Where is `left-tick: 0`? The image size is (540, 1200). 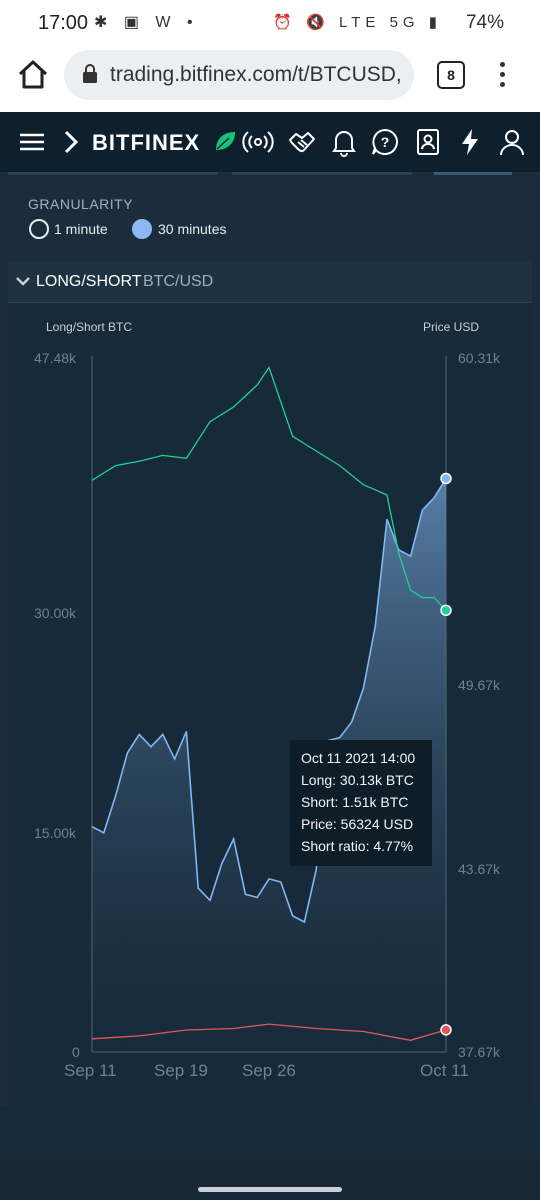 left-tick: 0 is located at coordinates (76, 1052).